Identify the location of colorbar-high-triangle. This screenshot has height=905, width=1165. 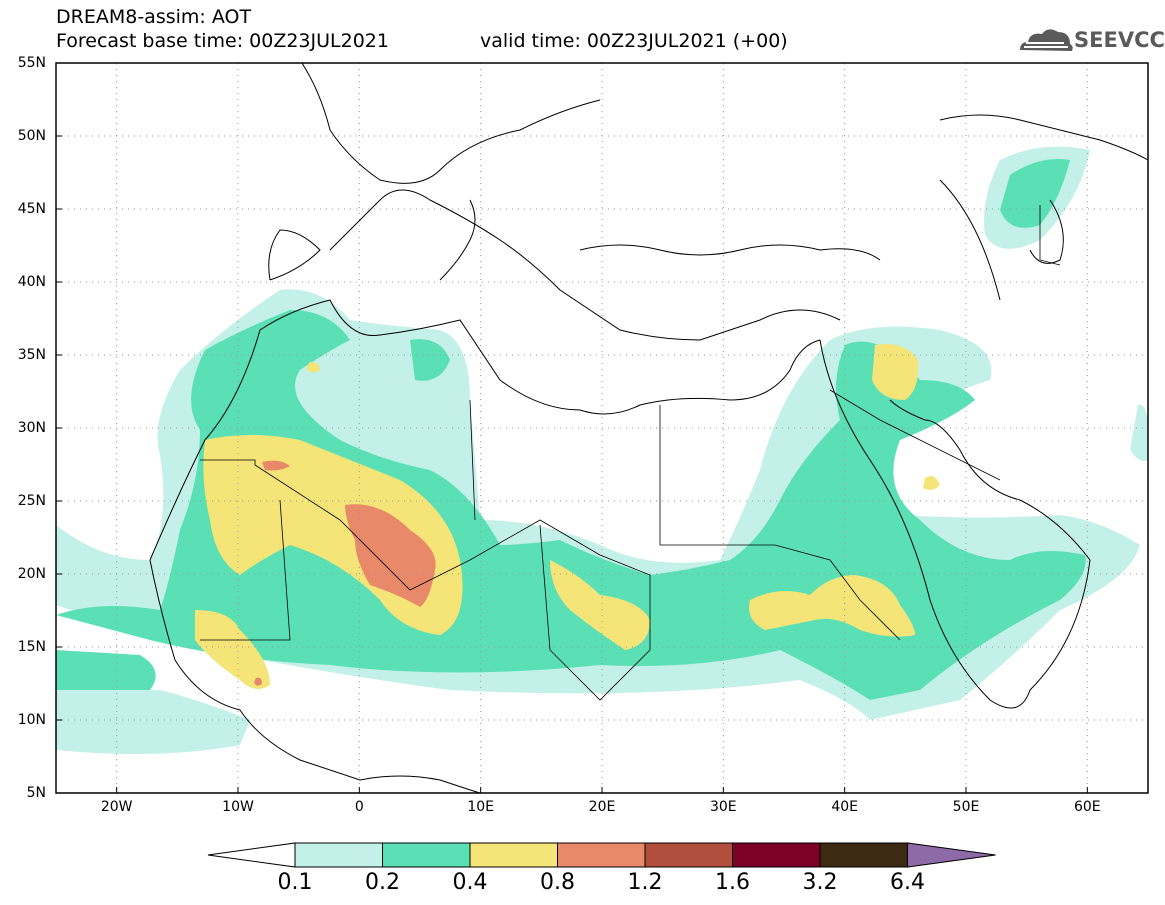
(951, 855).